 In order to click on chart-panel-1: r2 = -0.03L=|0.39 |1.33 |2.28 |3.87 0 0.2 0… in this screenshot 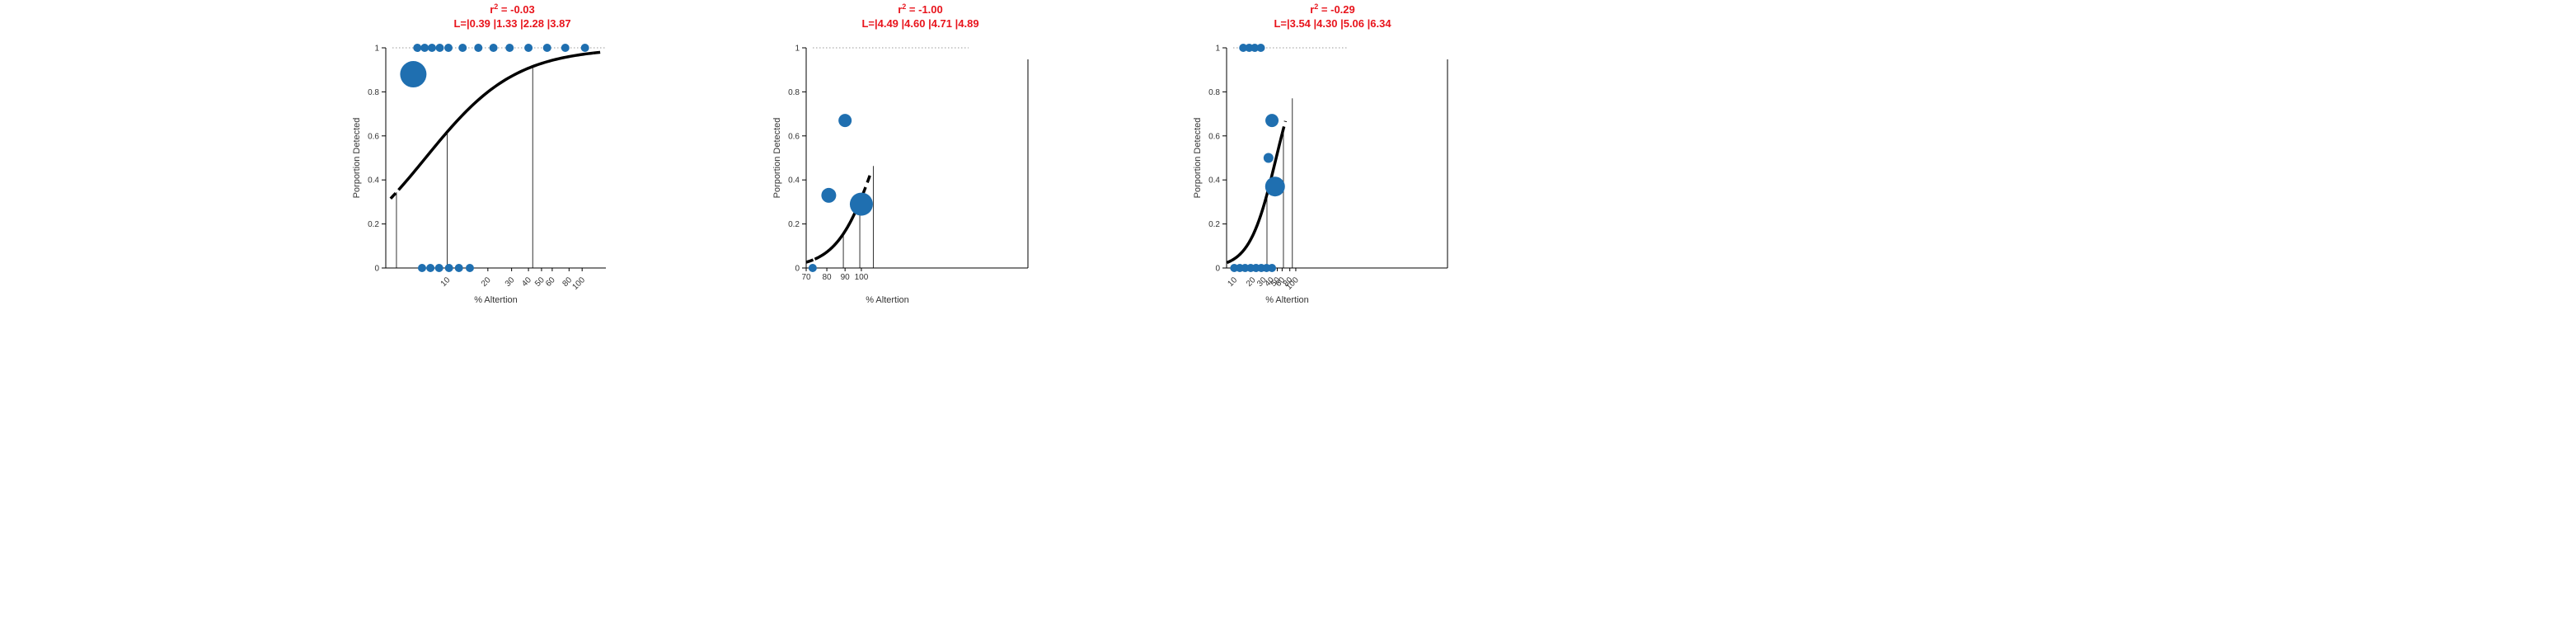, I will do `click(479, 153)`.